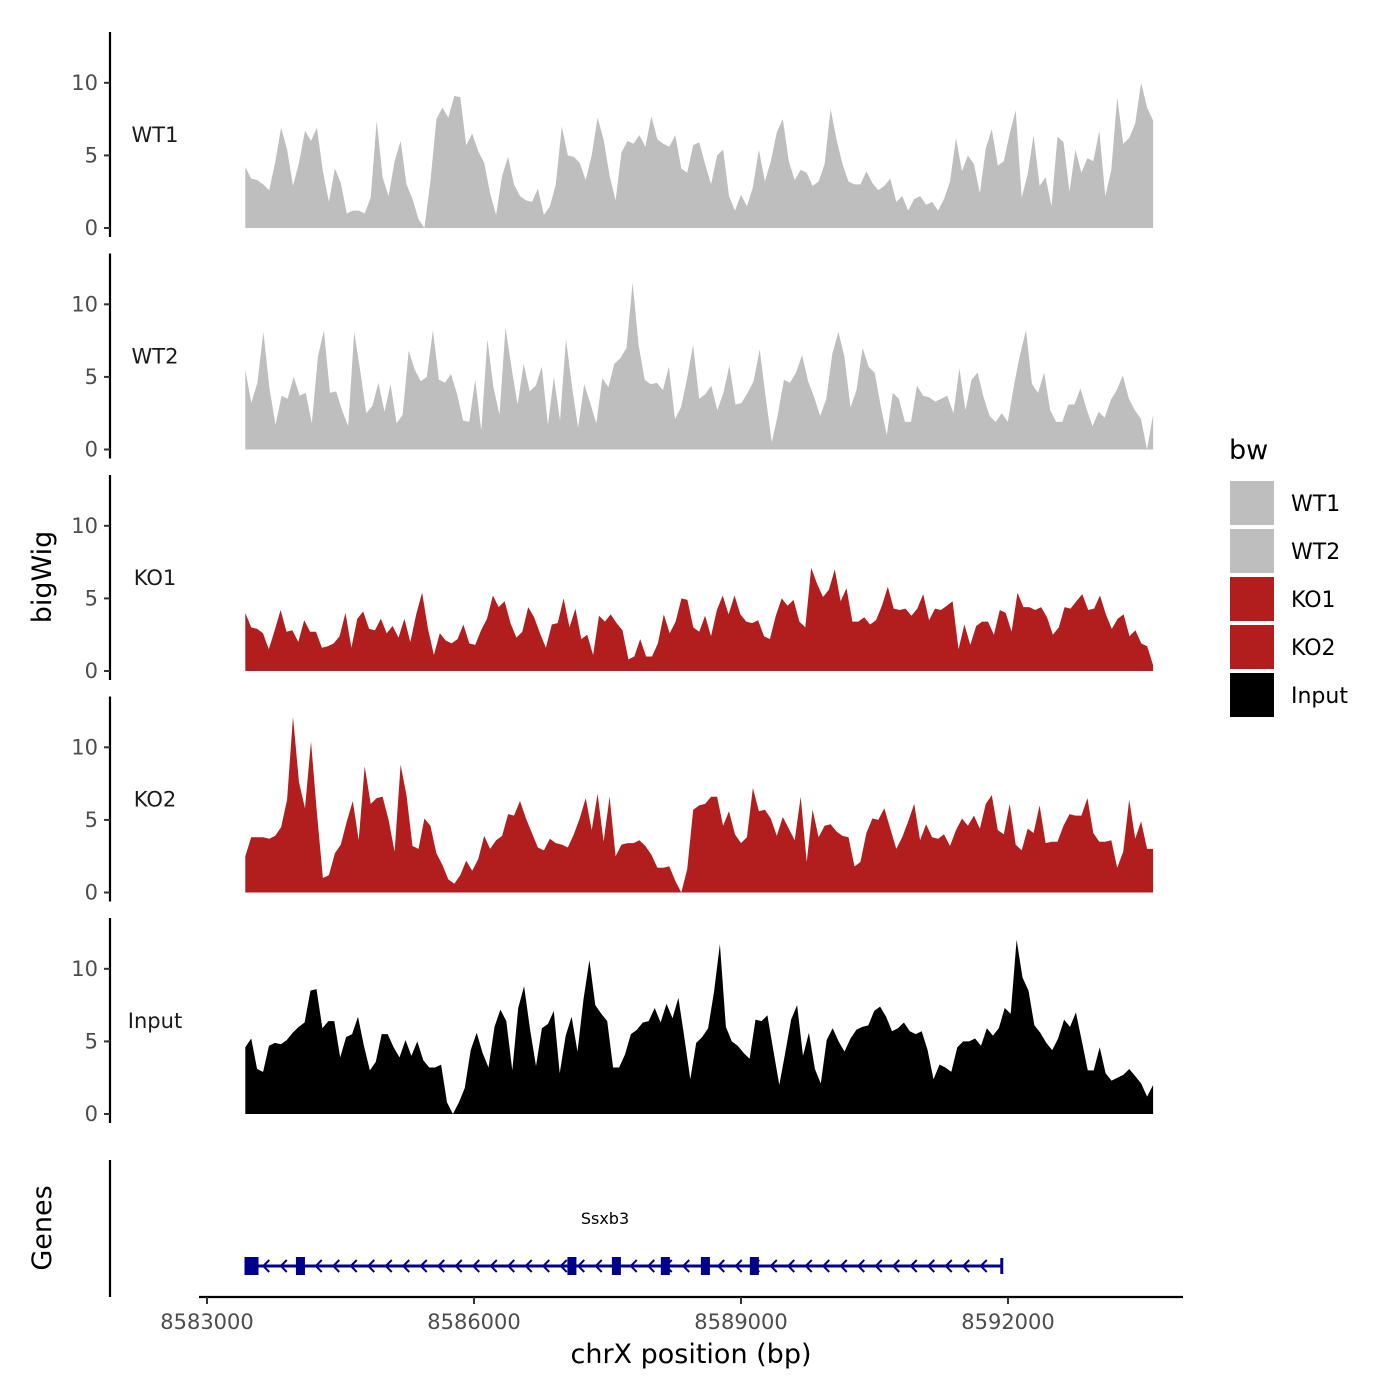  What do you see at coordinates (699, 619) in the screenshot?
I see `coverage-area-ko1` at bounding box center [699, 619].